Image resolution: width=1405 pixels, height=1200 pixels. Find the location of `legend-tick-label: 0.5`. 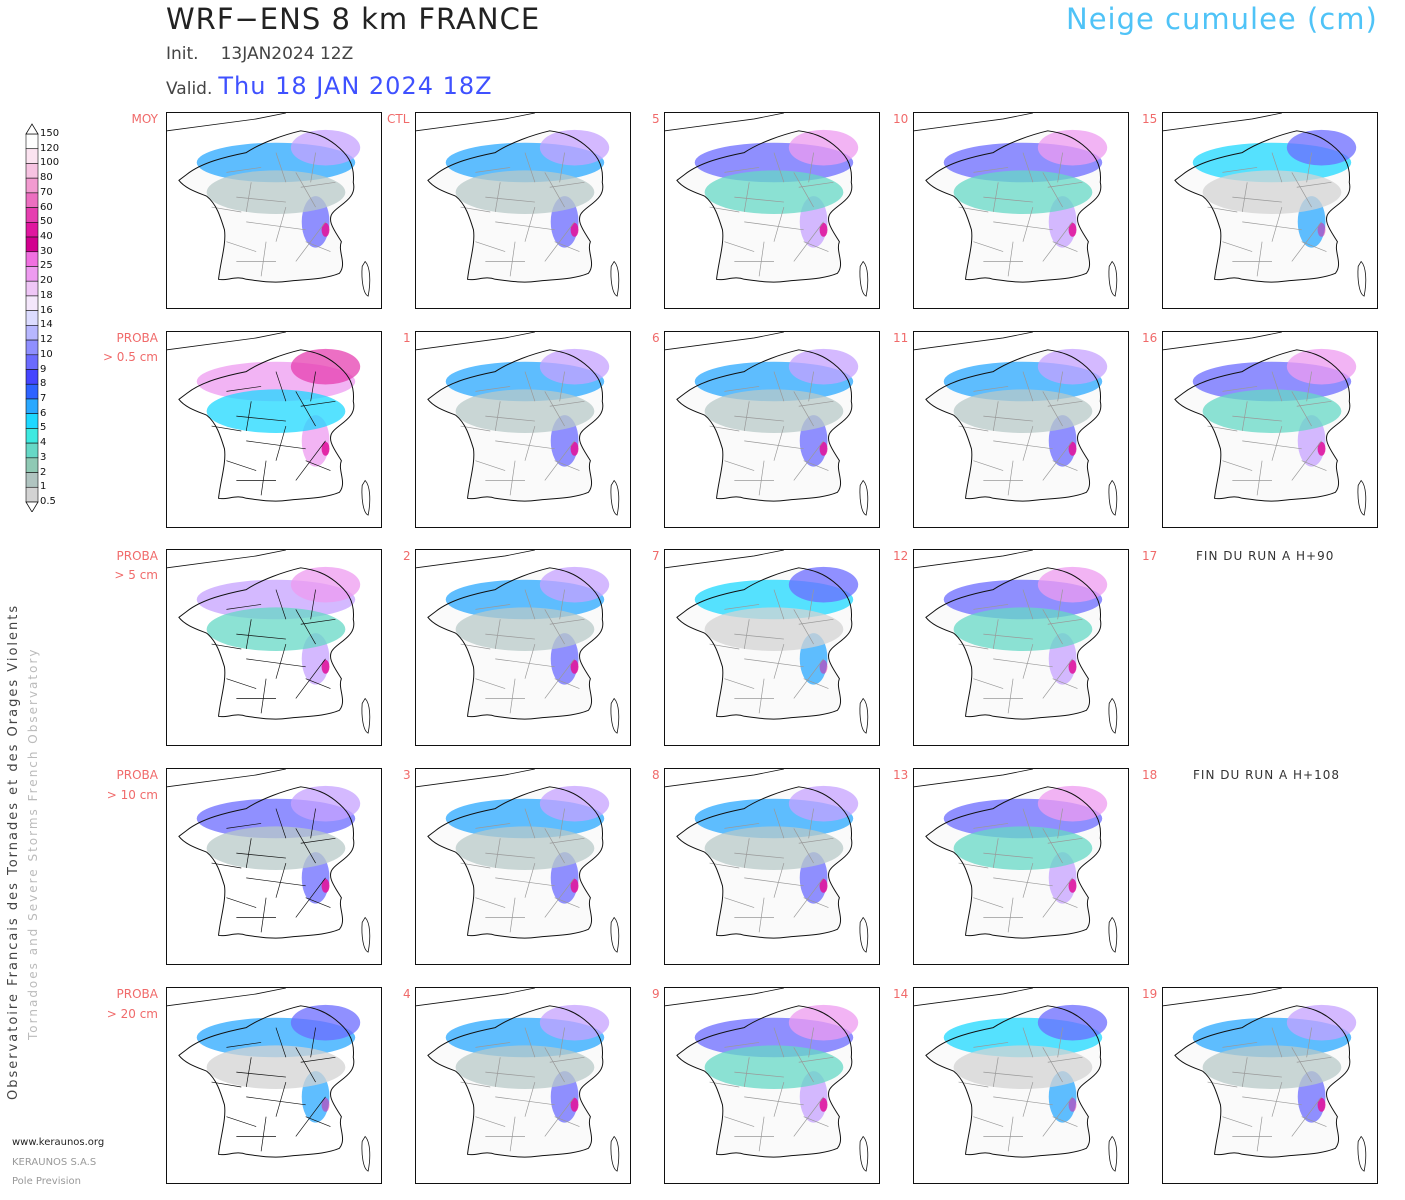

legend-tick-label: 0.5 is located at coordinates (48, 501).